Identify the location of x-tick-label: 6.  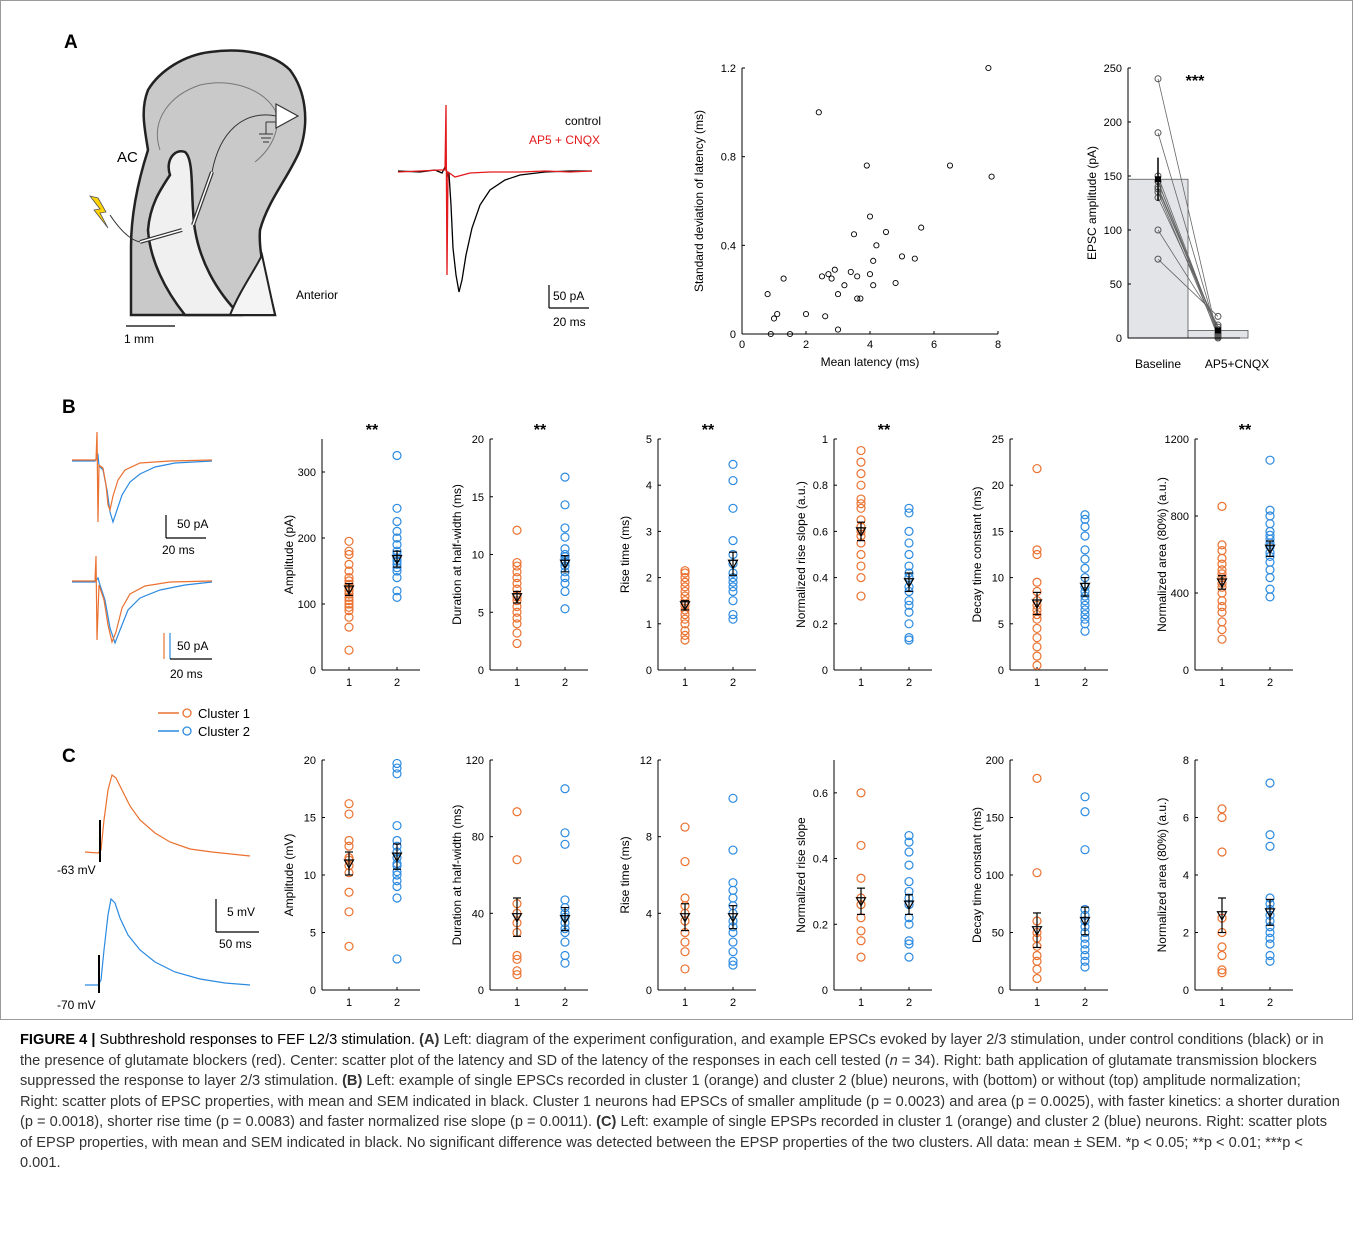
(934, 345).